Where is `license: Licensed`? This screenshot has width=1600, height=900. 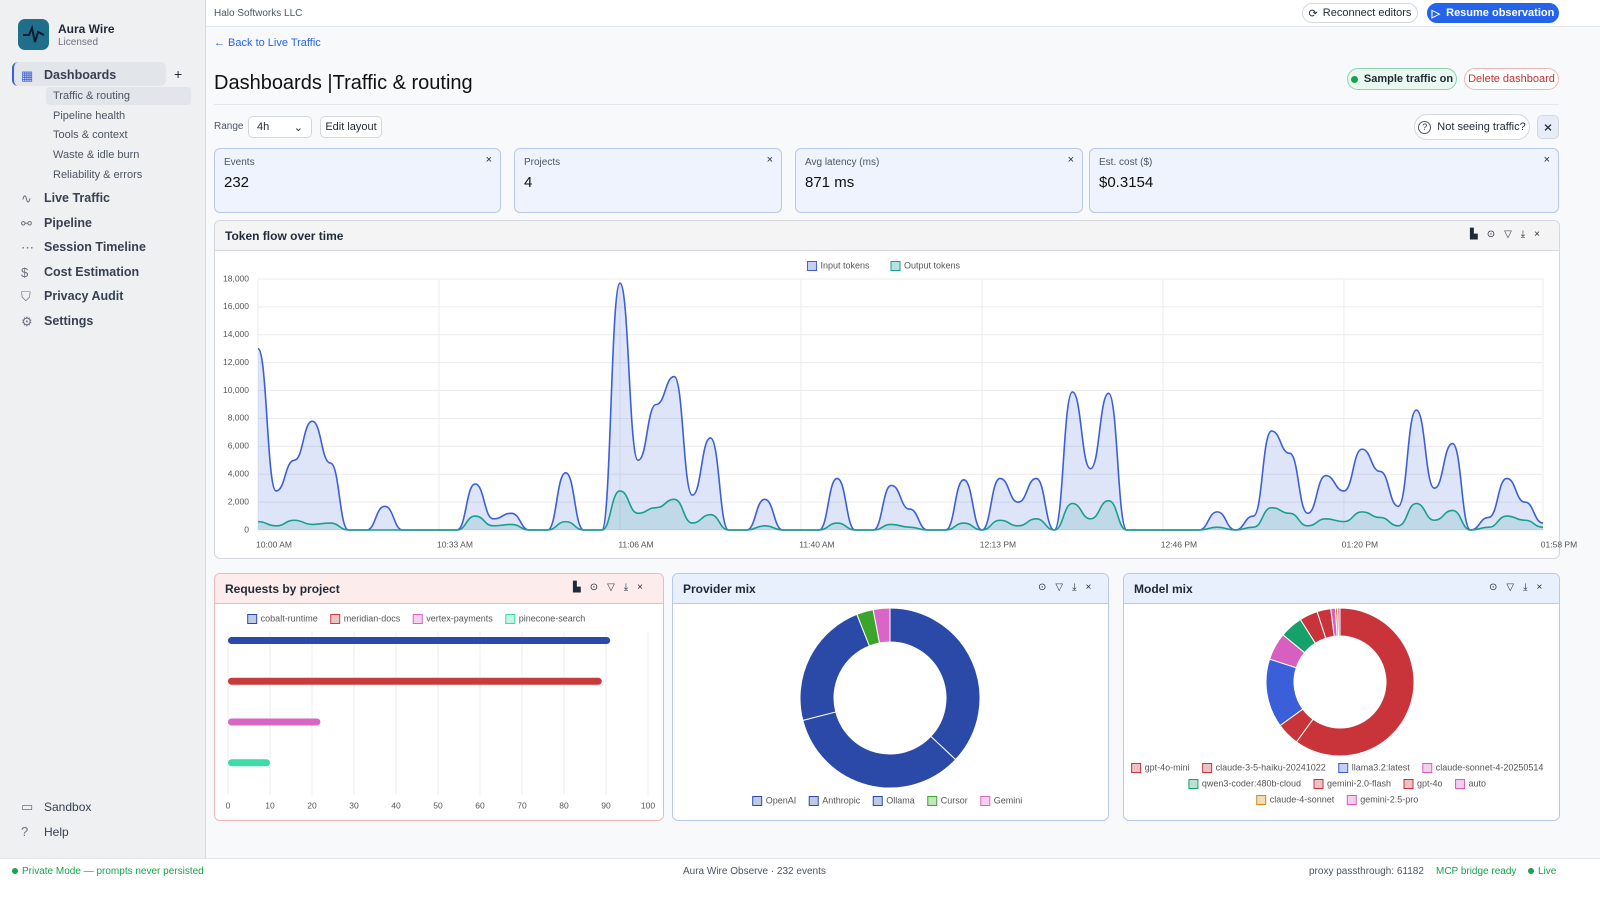 license: Licensed is located at coordinates (78, 42).